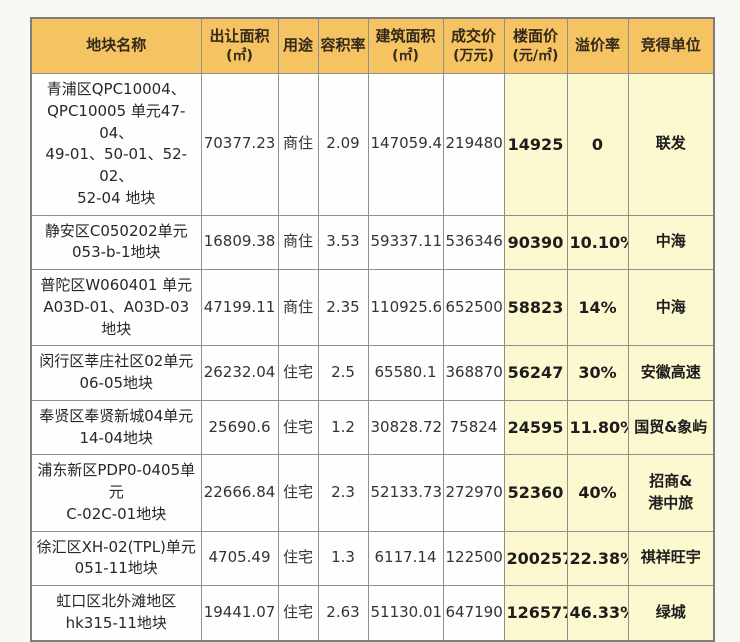 This screenshot has height=642, width=740. Describe the element at coordinates (405, 144) in the screenshot. I see `building-area-cell: 147059.45` at that location.